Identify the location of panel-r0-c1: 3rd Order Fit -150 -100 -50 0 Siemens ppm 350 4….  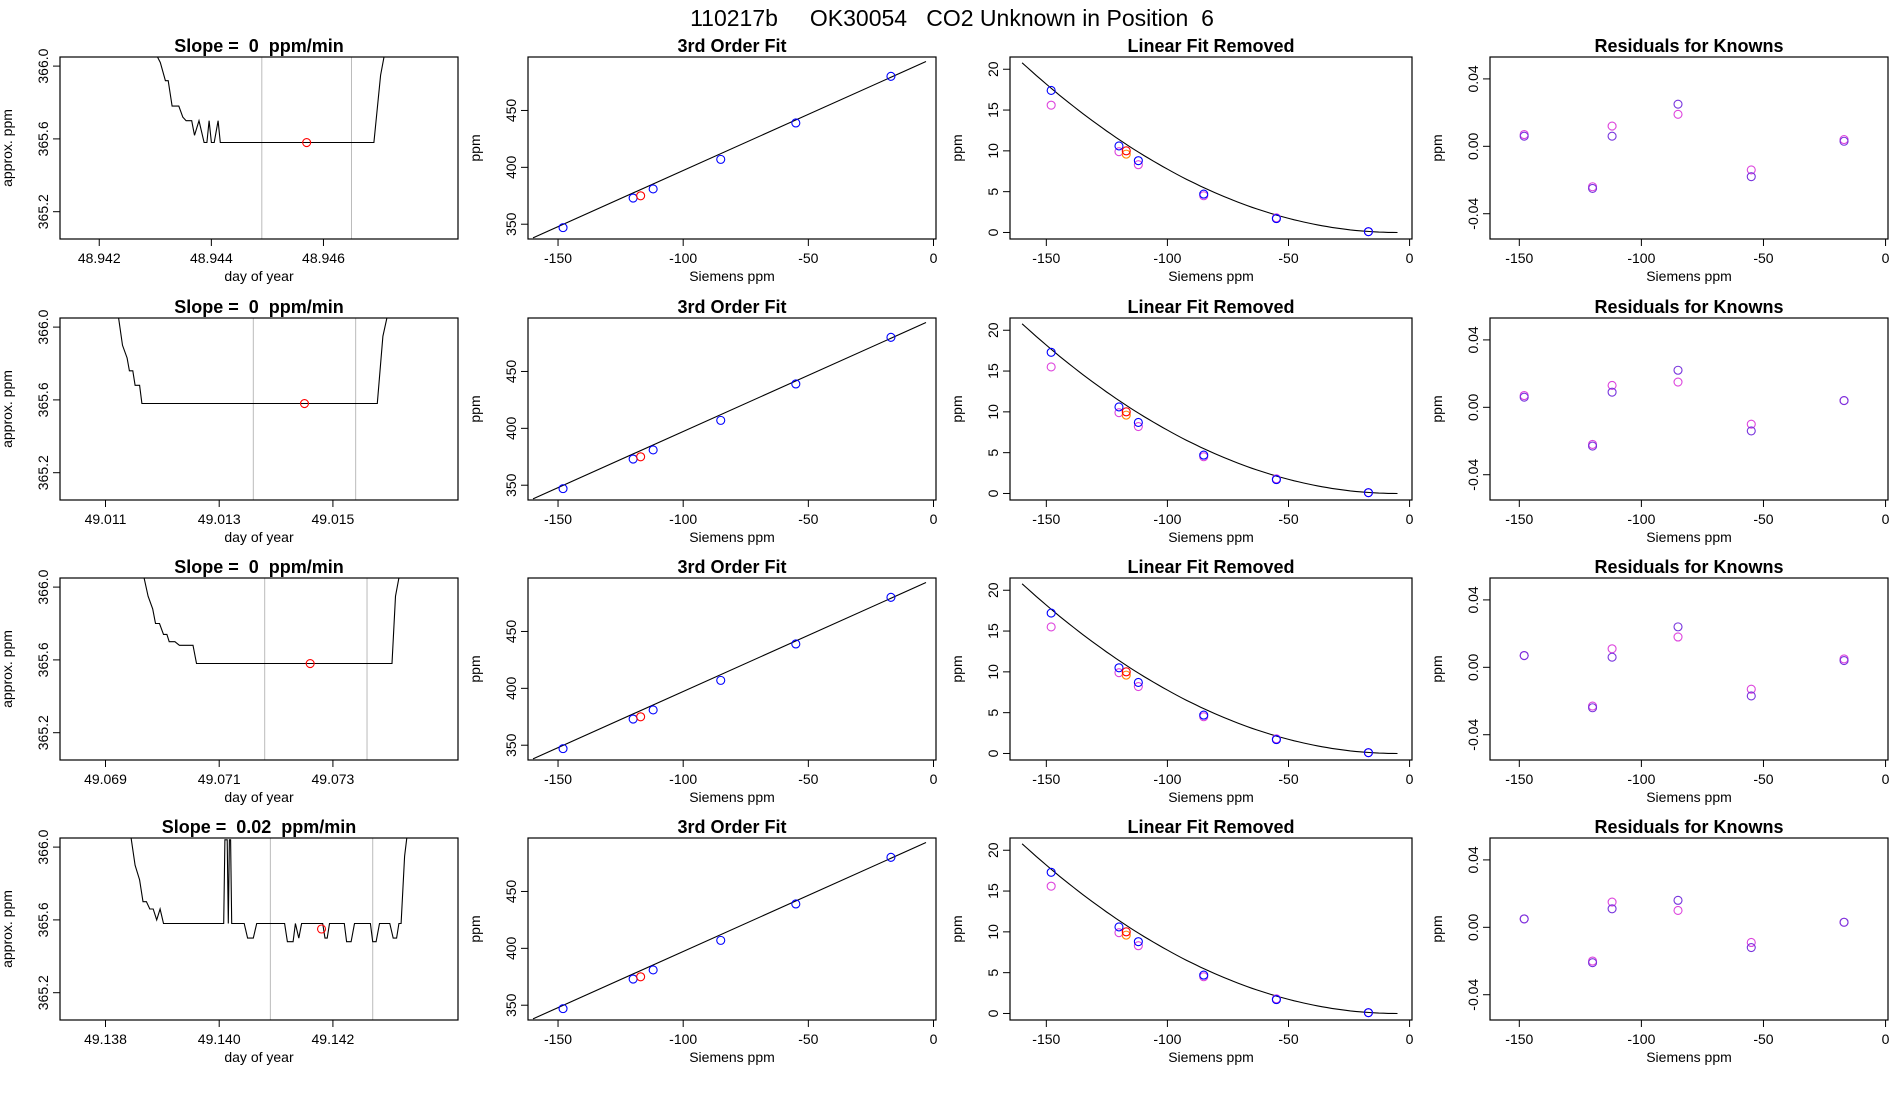
(702, 160).